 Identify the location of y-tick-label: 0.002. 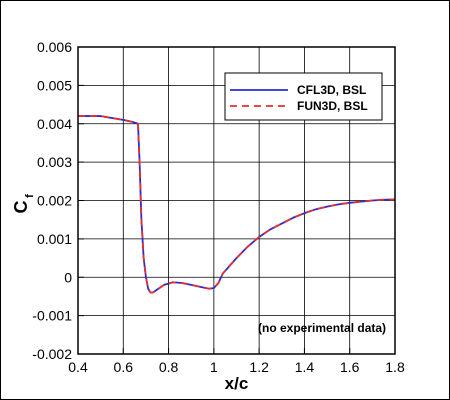
(54, 201).